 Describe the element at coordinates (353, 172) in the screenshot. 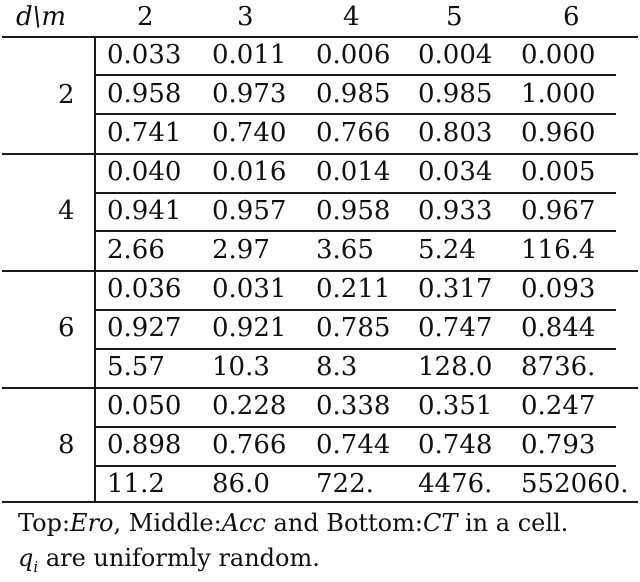

I see `table-cell: 0.014` at that location.